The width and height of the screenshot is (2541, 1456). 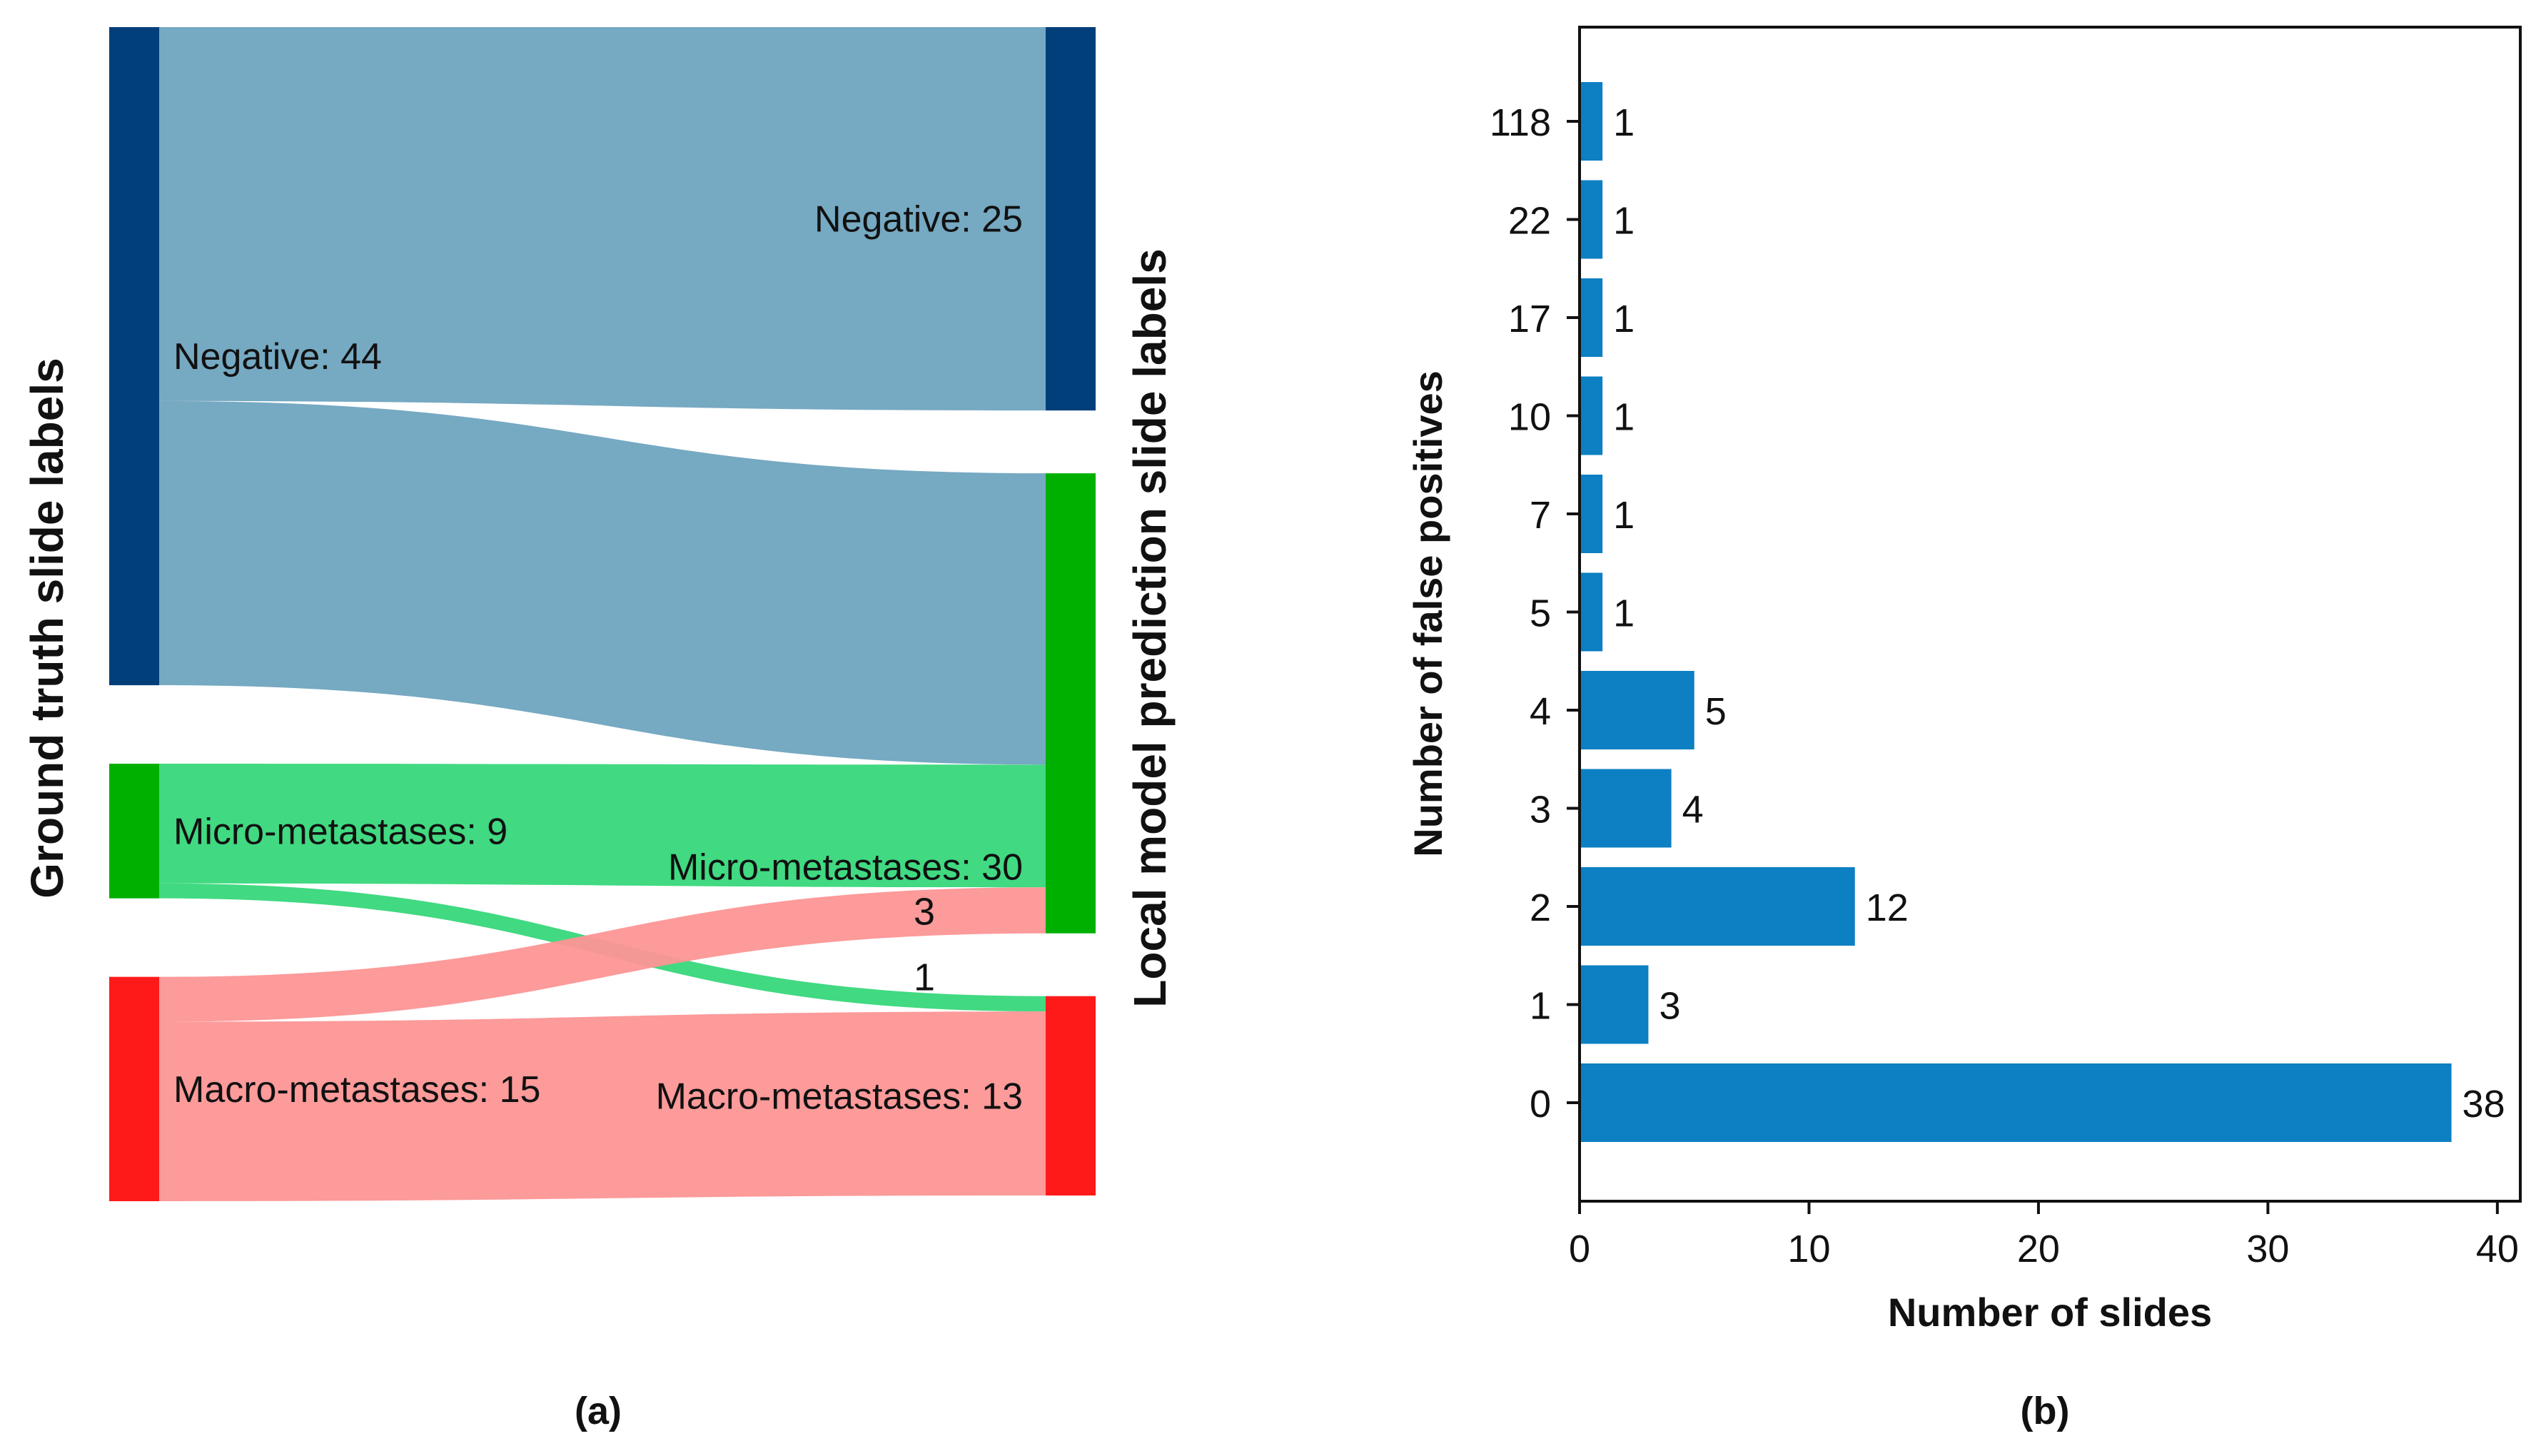 I want to click on sankey-link-value-label: 3, so click(x=924, y=911).